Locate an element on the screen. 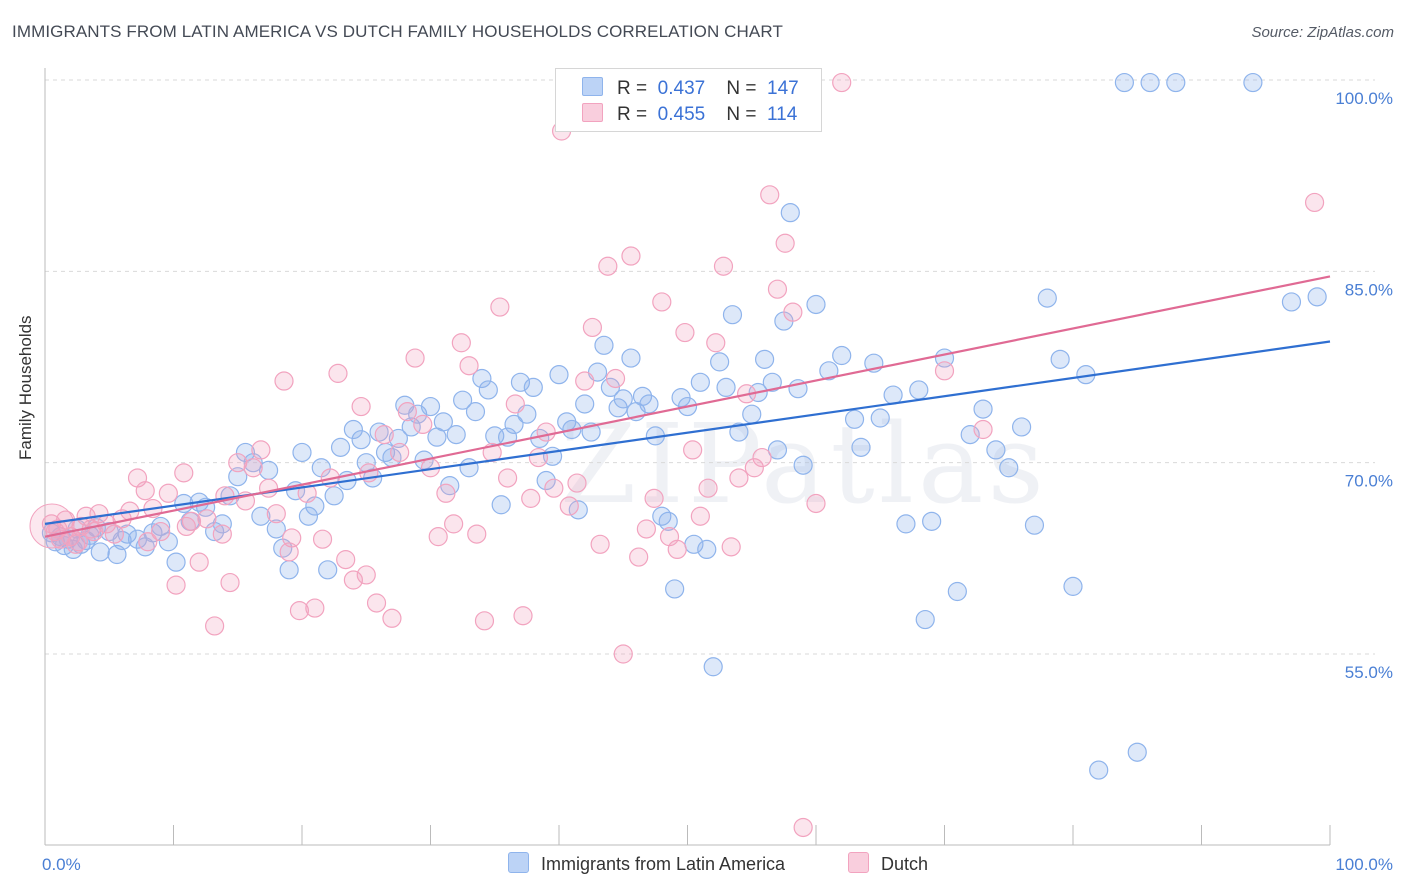 Image resolution: width=1406 pixels, height=892 pixels. legend-r-value: 0.437 is located at coordinates (681, 88).